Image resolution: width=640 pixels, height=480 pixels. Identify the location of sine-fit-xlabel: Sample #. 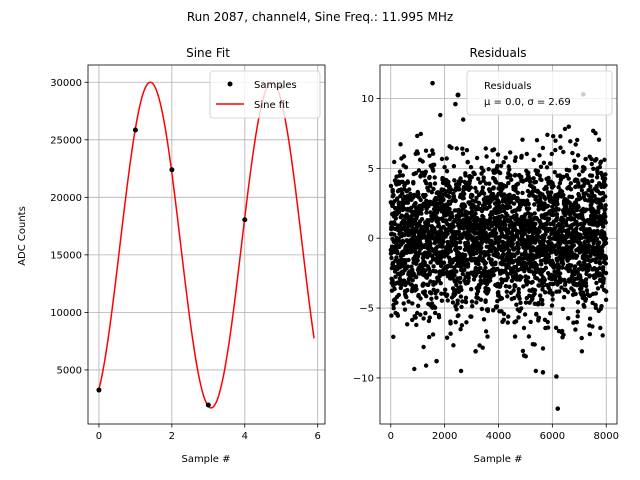
(205, 459).